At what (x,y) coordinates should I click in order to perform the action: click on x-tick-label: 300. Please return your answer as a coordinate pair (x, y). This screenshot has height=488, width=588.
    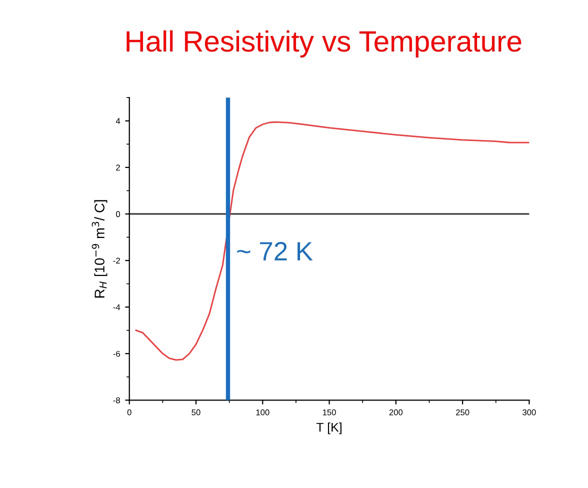
    Looking at the image, I should click on (529, 412).